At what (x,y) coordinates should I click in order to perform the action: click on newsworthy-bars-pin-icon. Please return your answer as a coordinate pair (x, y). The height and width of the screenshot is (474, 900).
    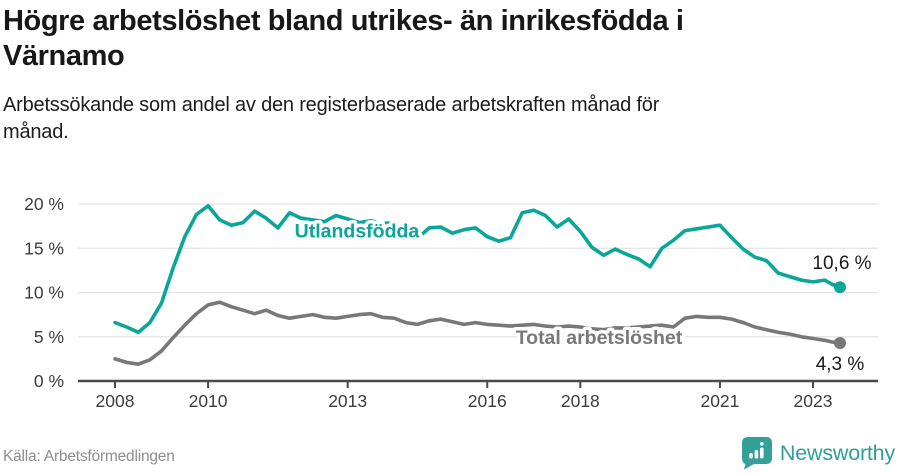
    Looking at the image, I should click on (756, 453).